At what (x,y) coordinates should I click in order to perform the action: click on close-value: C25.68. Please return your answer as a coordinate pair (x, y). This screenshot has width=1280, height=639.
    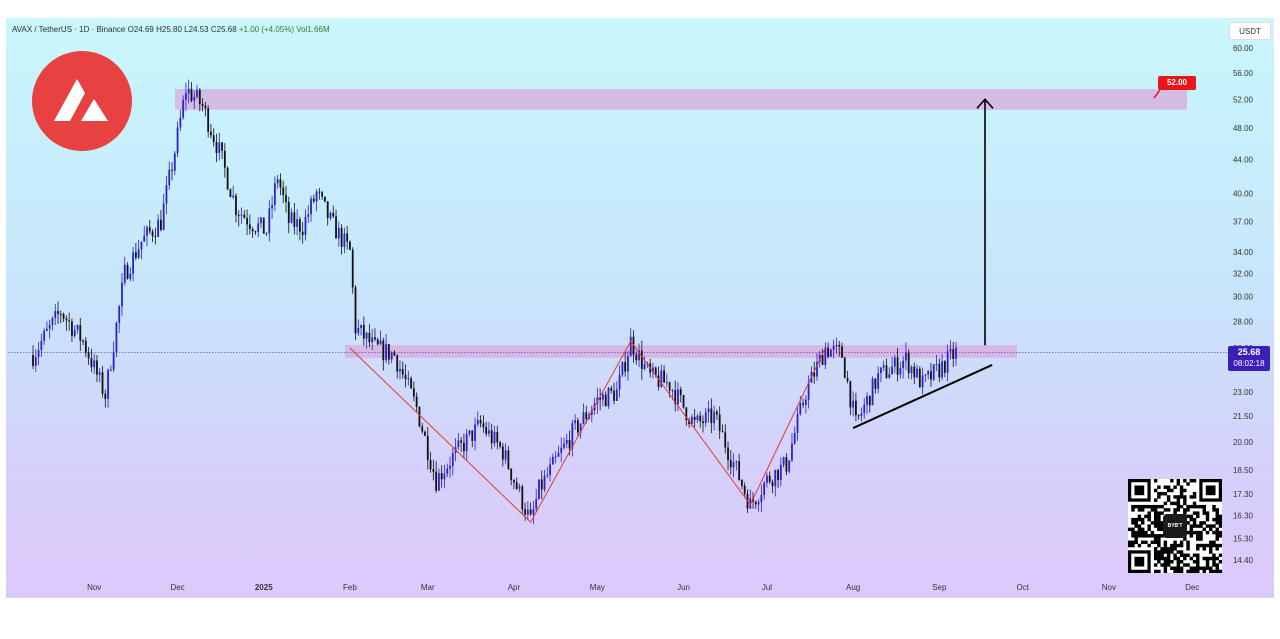
    Looking at the image, I should click on (223, 29).